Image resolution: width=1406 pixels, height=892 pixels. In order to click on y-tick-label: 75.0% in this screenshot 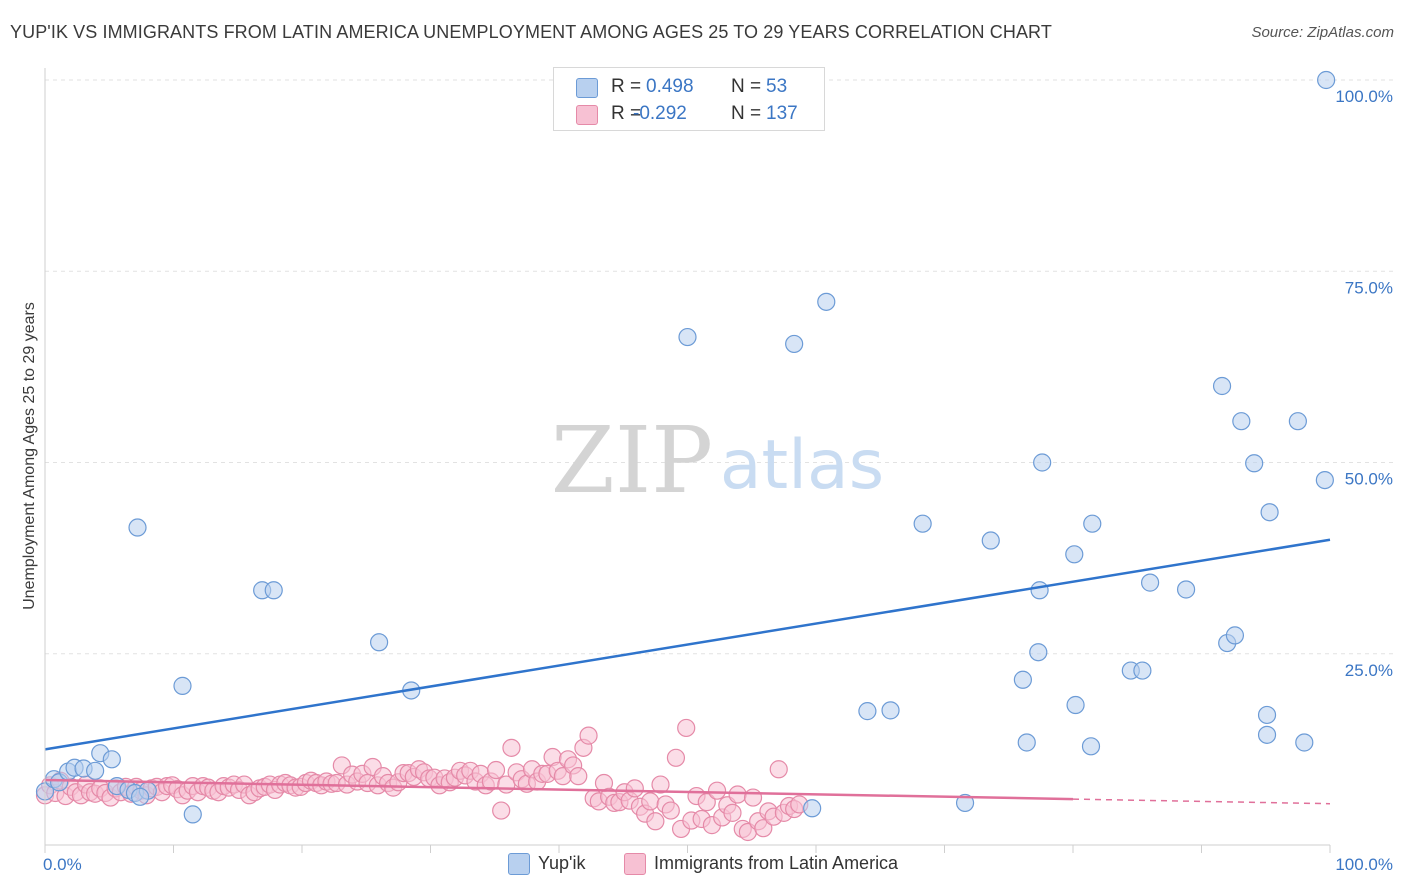, I will do `click(1369, 287)`.